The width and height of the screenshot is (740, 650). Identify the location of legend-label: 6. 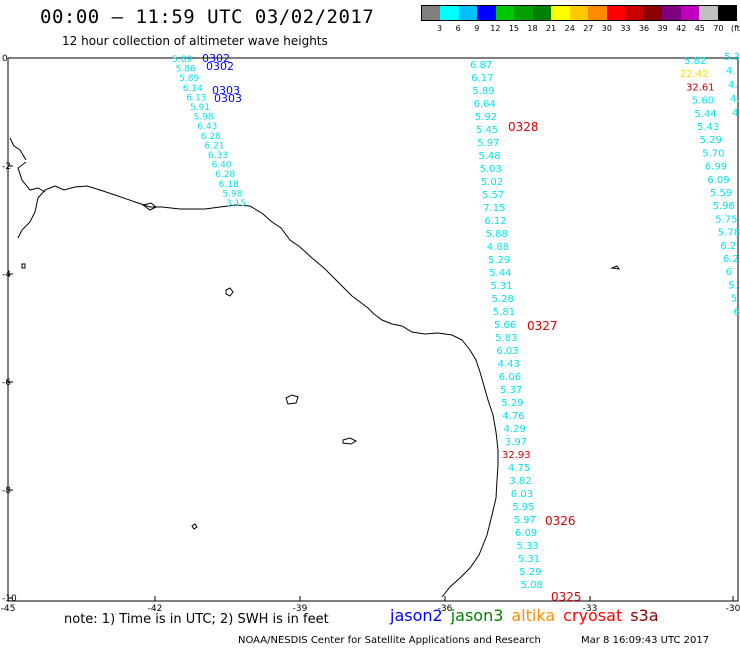
(458, 28).